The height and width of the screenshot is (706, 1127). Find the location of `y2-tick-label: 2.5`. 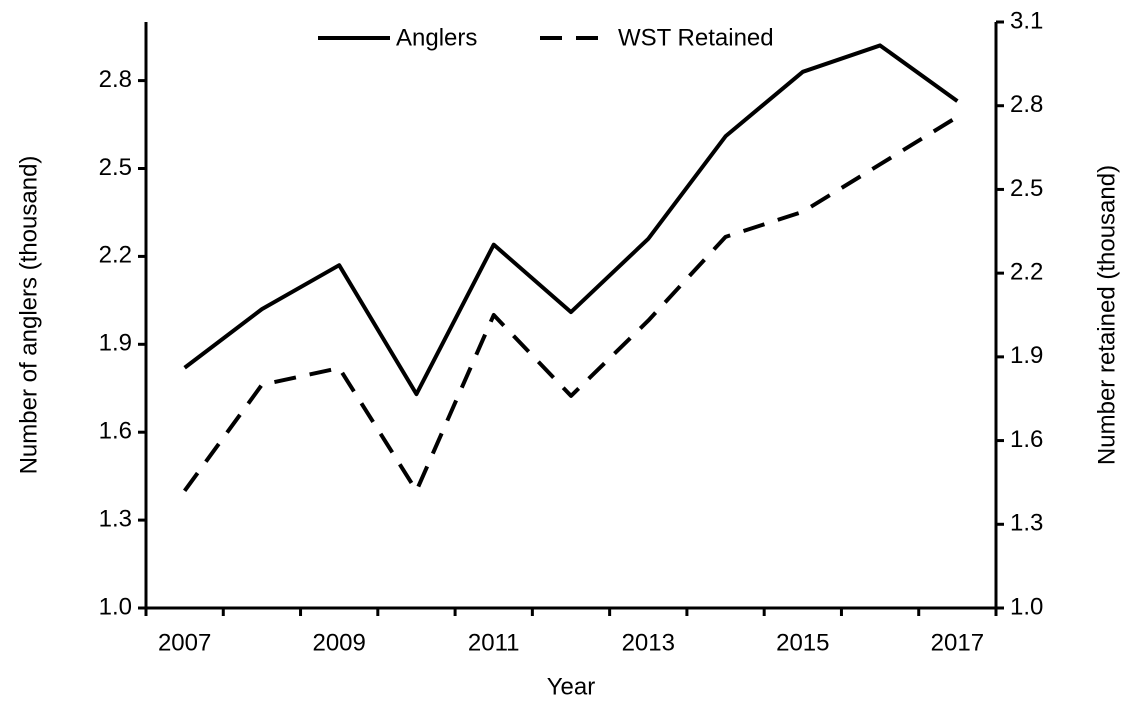

y2-tick-label: 2.5 is located at coordinates (1026, 188).